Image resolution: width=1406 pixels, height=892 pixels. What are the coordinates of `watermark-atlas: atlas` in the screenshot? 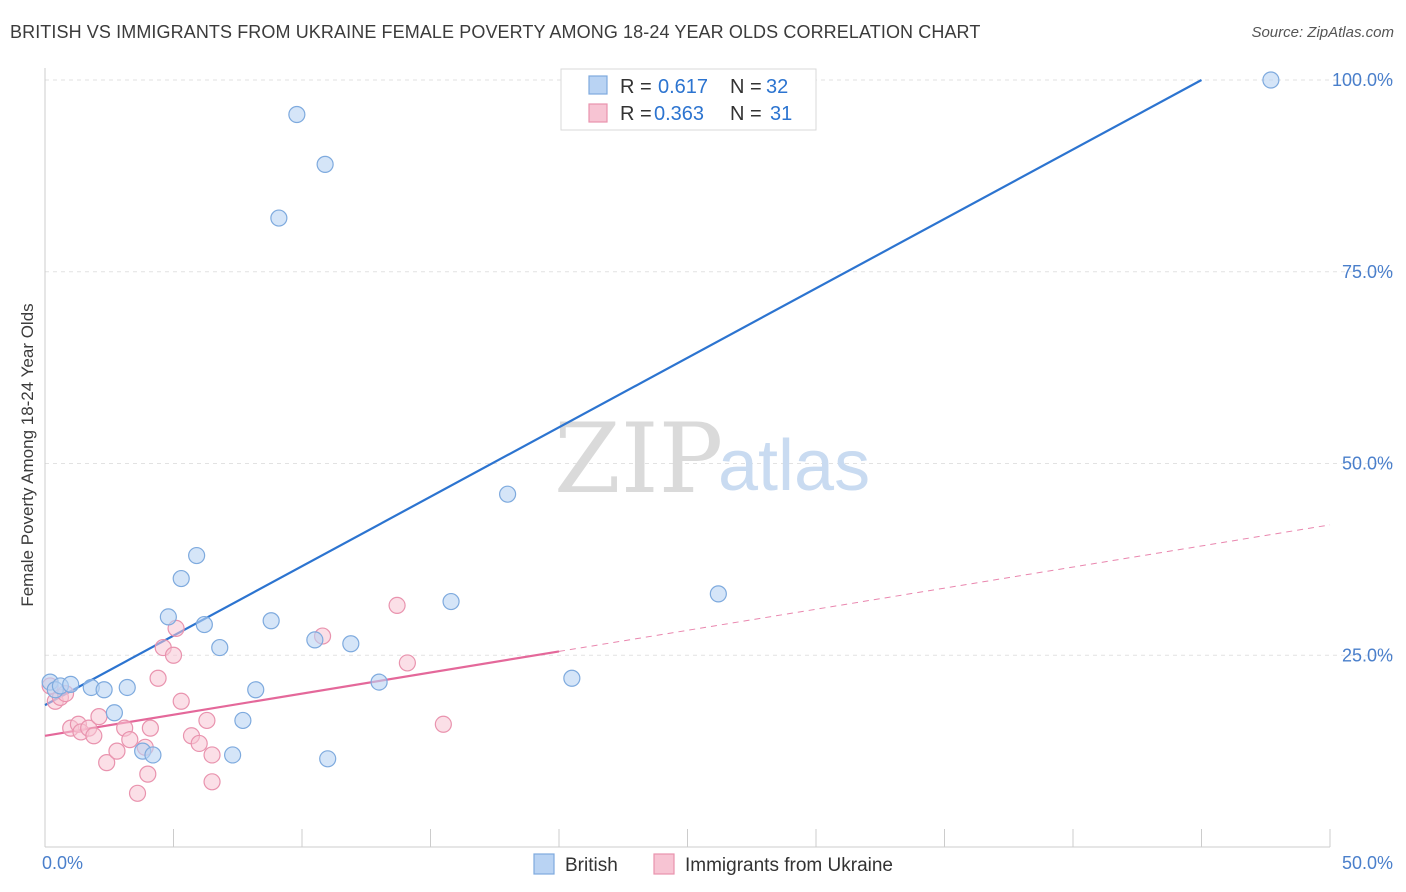 It's located at (794, 466).